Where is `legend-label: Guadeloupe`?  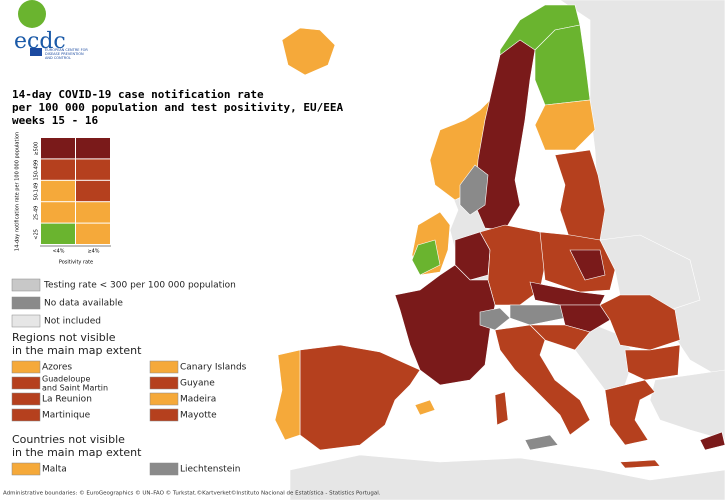 legend-label: Guadeloupe is located at coordinates (66, 379).